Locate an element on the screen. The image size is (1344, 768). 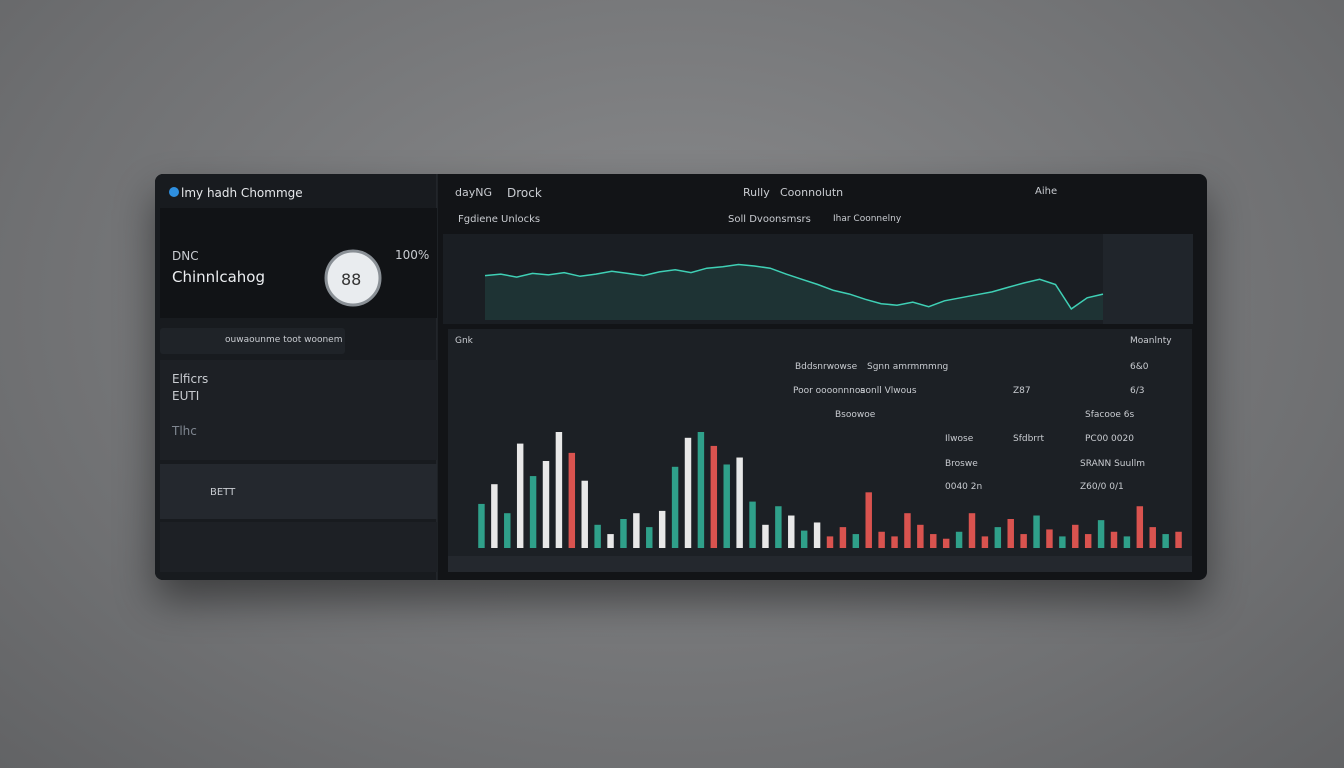
cell: aonll Vlwous is located at coordinates (888, 391).